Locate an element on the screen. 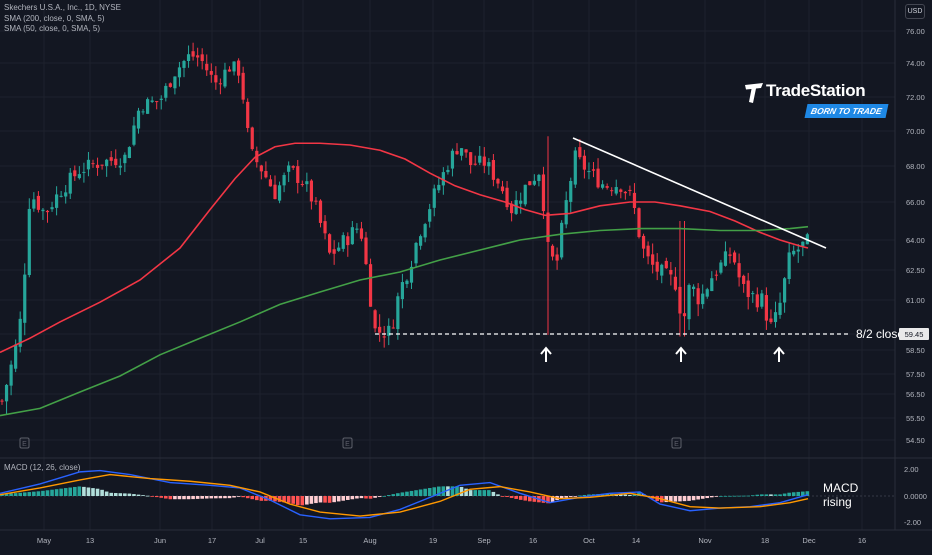 This screenshot has height=555, width=932. price-tick-label: 68.00 is located at coordinates (915, 166).